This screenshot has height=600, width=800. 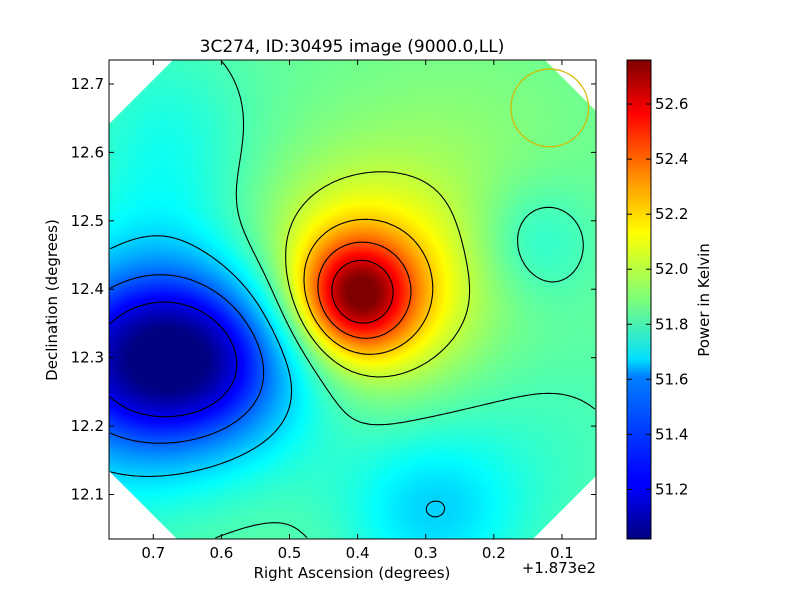 What do you see at coordinates (657, 296) in the screenshot?
I see `colorbar-ticks: 51.2 51.4 51.6 51.8 52.0 52.2 52.4 52.6` at bounding box center [657, 296].